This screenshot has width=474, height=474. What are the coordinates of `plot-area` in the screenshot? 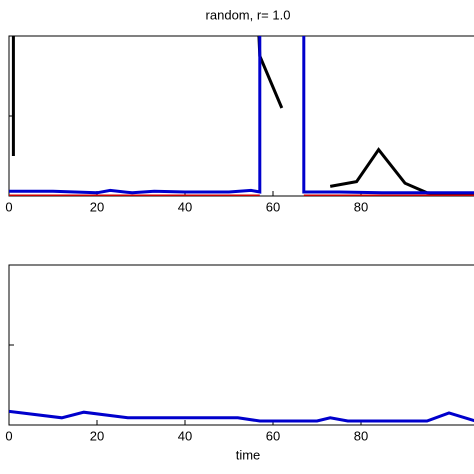 It's located at (241, 416).